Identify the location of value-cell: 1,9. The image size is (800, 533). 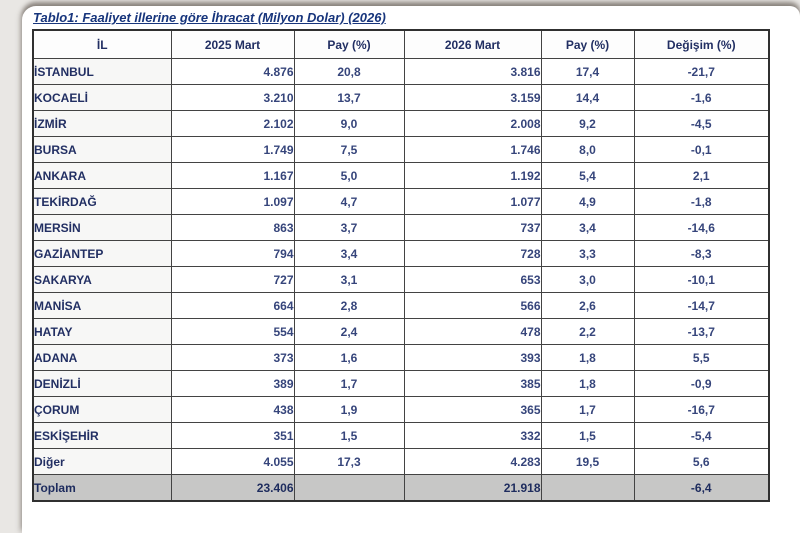
(349, 409).